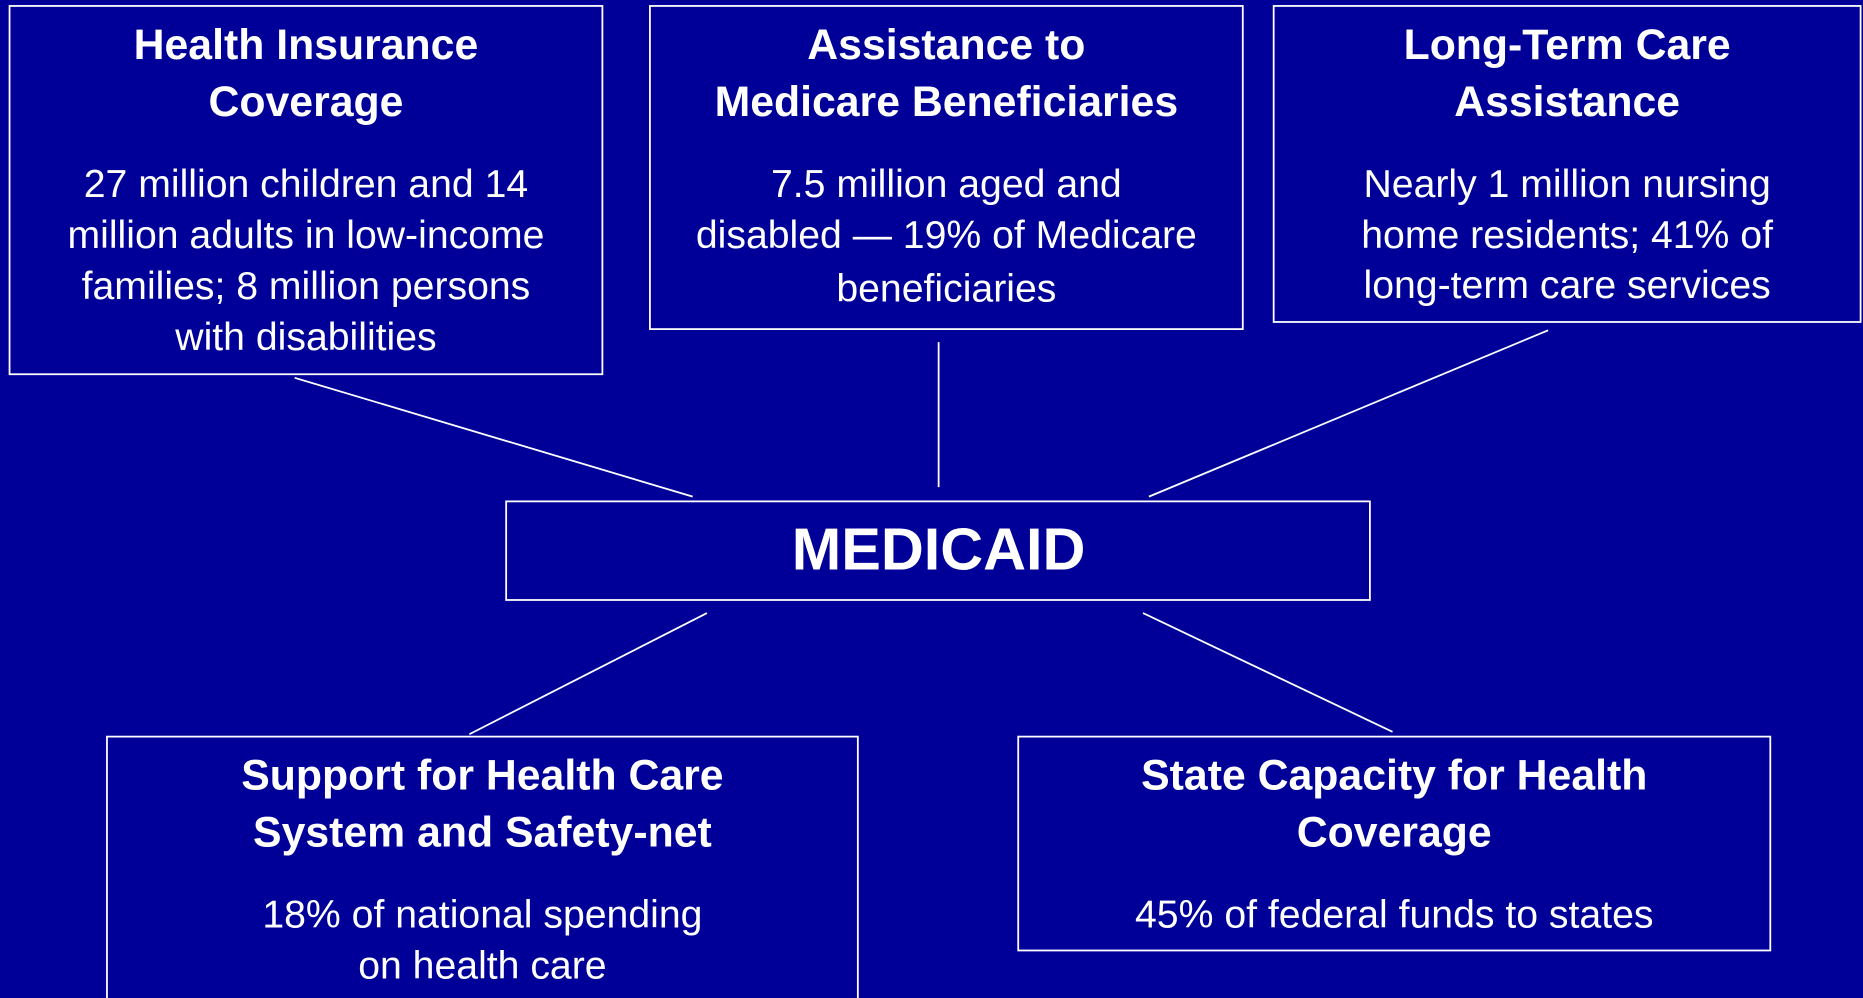 The height and width of the screenshot is (998, 1863). What do you see at coordinates (1566, 184) in the screenshot?
I see `node-body: Nearly 1 million nursing` at bounding box center [1566, 184].